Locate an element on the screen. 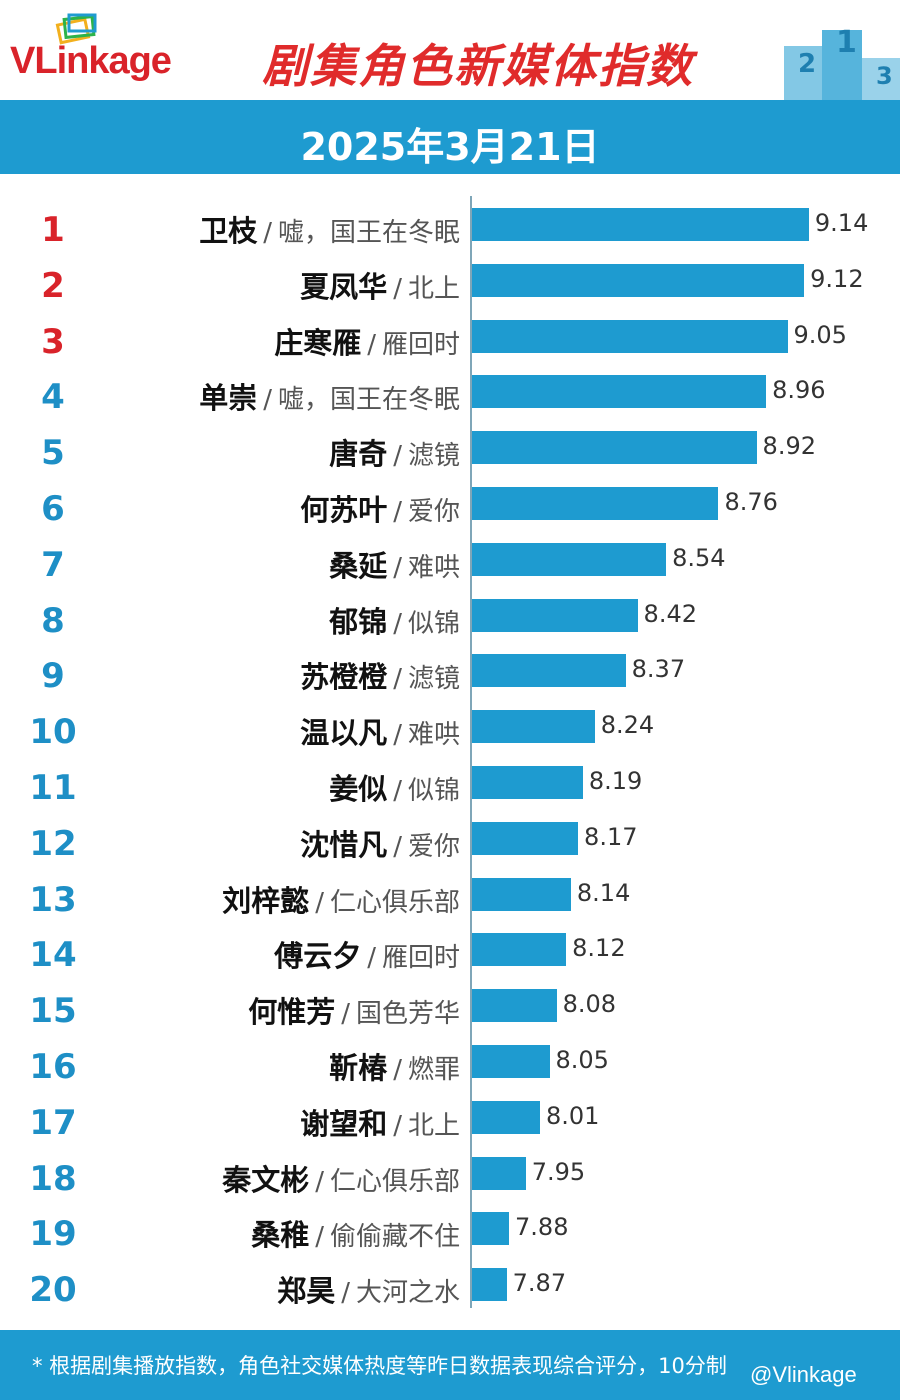  character-name: 郁锦 is located at coordinates (358, 621).